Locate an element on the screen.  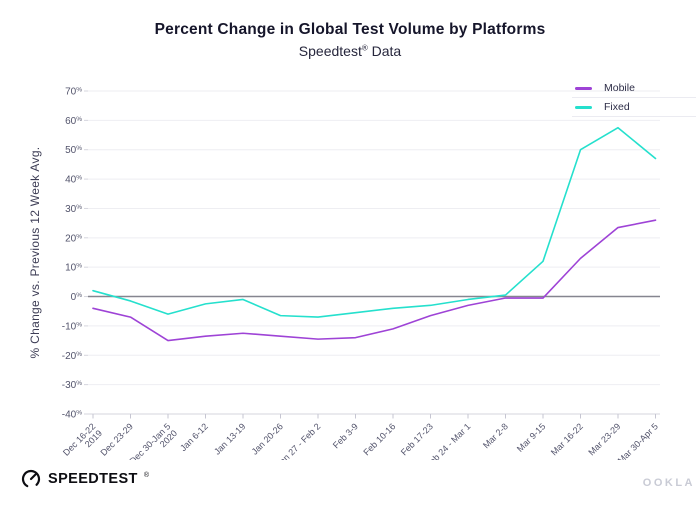
x-tick-label: Dec 23-29 is located at coordinates (116, 439).